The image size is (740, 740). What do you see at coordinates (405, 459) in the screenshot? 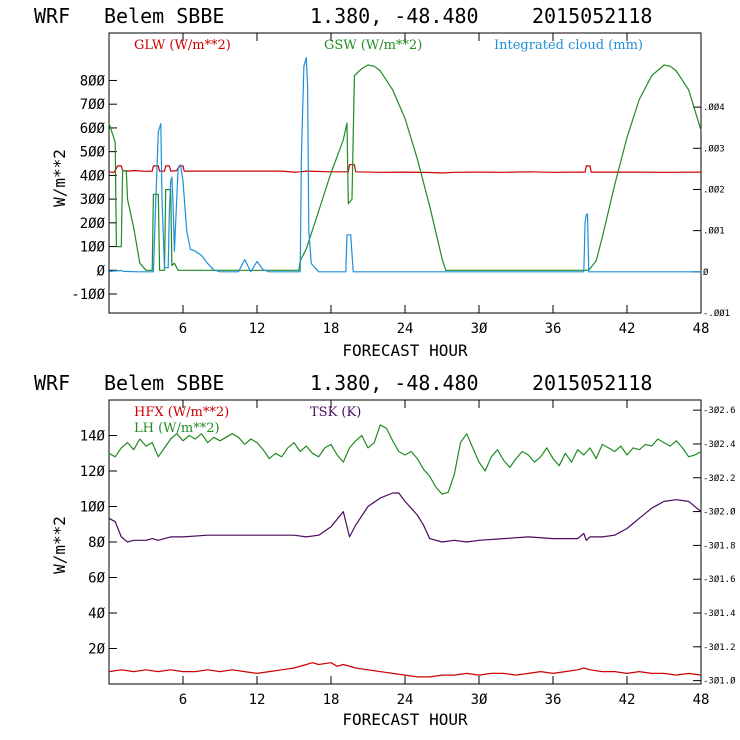
I see `bottom-series-lh-line` at bounding box center [405, 459].